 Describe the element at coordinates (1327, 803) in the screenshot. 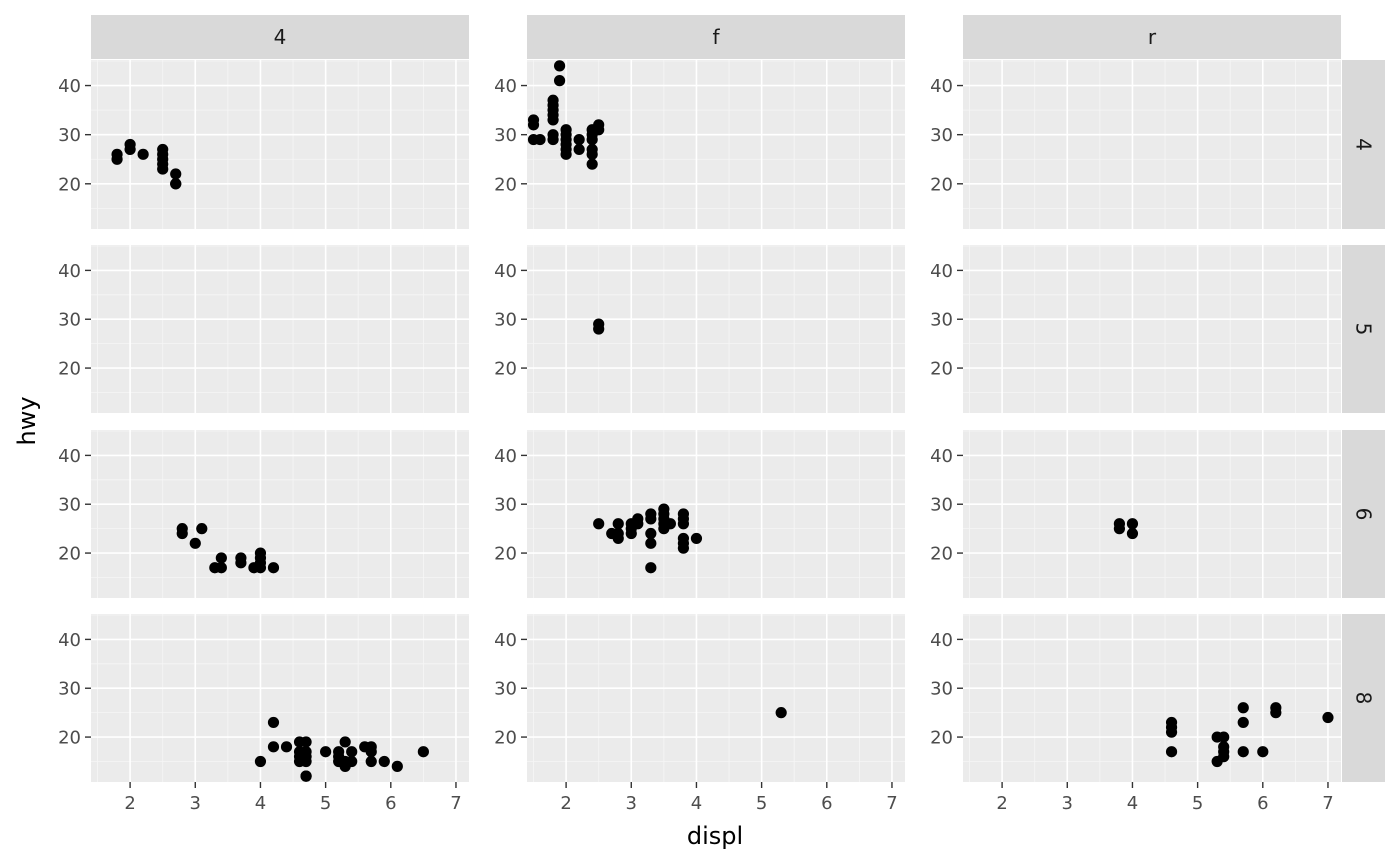

I see `x-tick-label: 7` at that location.